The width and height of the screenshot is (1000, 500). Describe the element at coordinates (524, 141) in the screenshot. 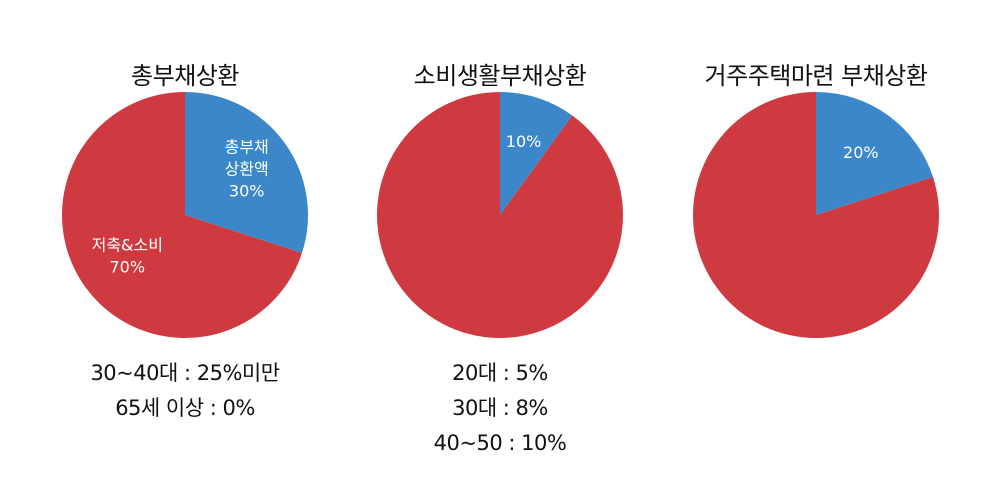

I see `slice-value-label: 10%` at that location.